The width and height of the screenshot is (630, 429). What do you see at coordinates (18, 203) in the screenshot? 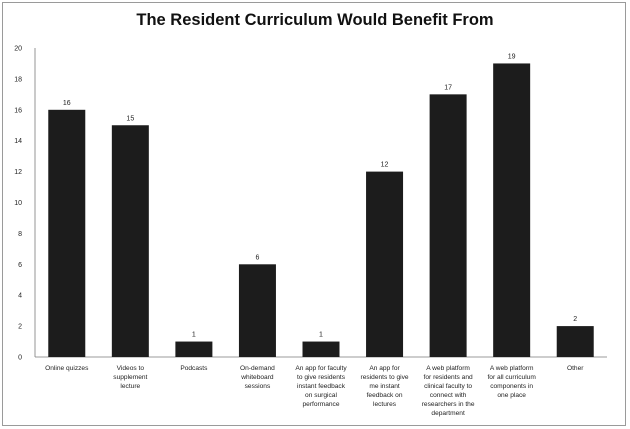
I see `y-tick-label: 10` at bounding box center [18, 203].